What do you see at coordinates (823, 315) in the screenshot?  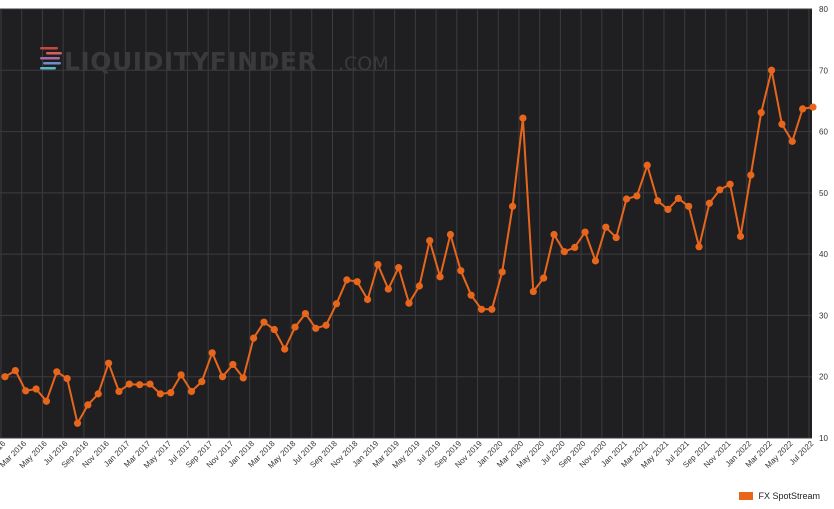 I see `y-tick-label: 30` at bounding box center [823, 315].